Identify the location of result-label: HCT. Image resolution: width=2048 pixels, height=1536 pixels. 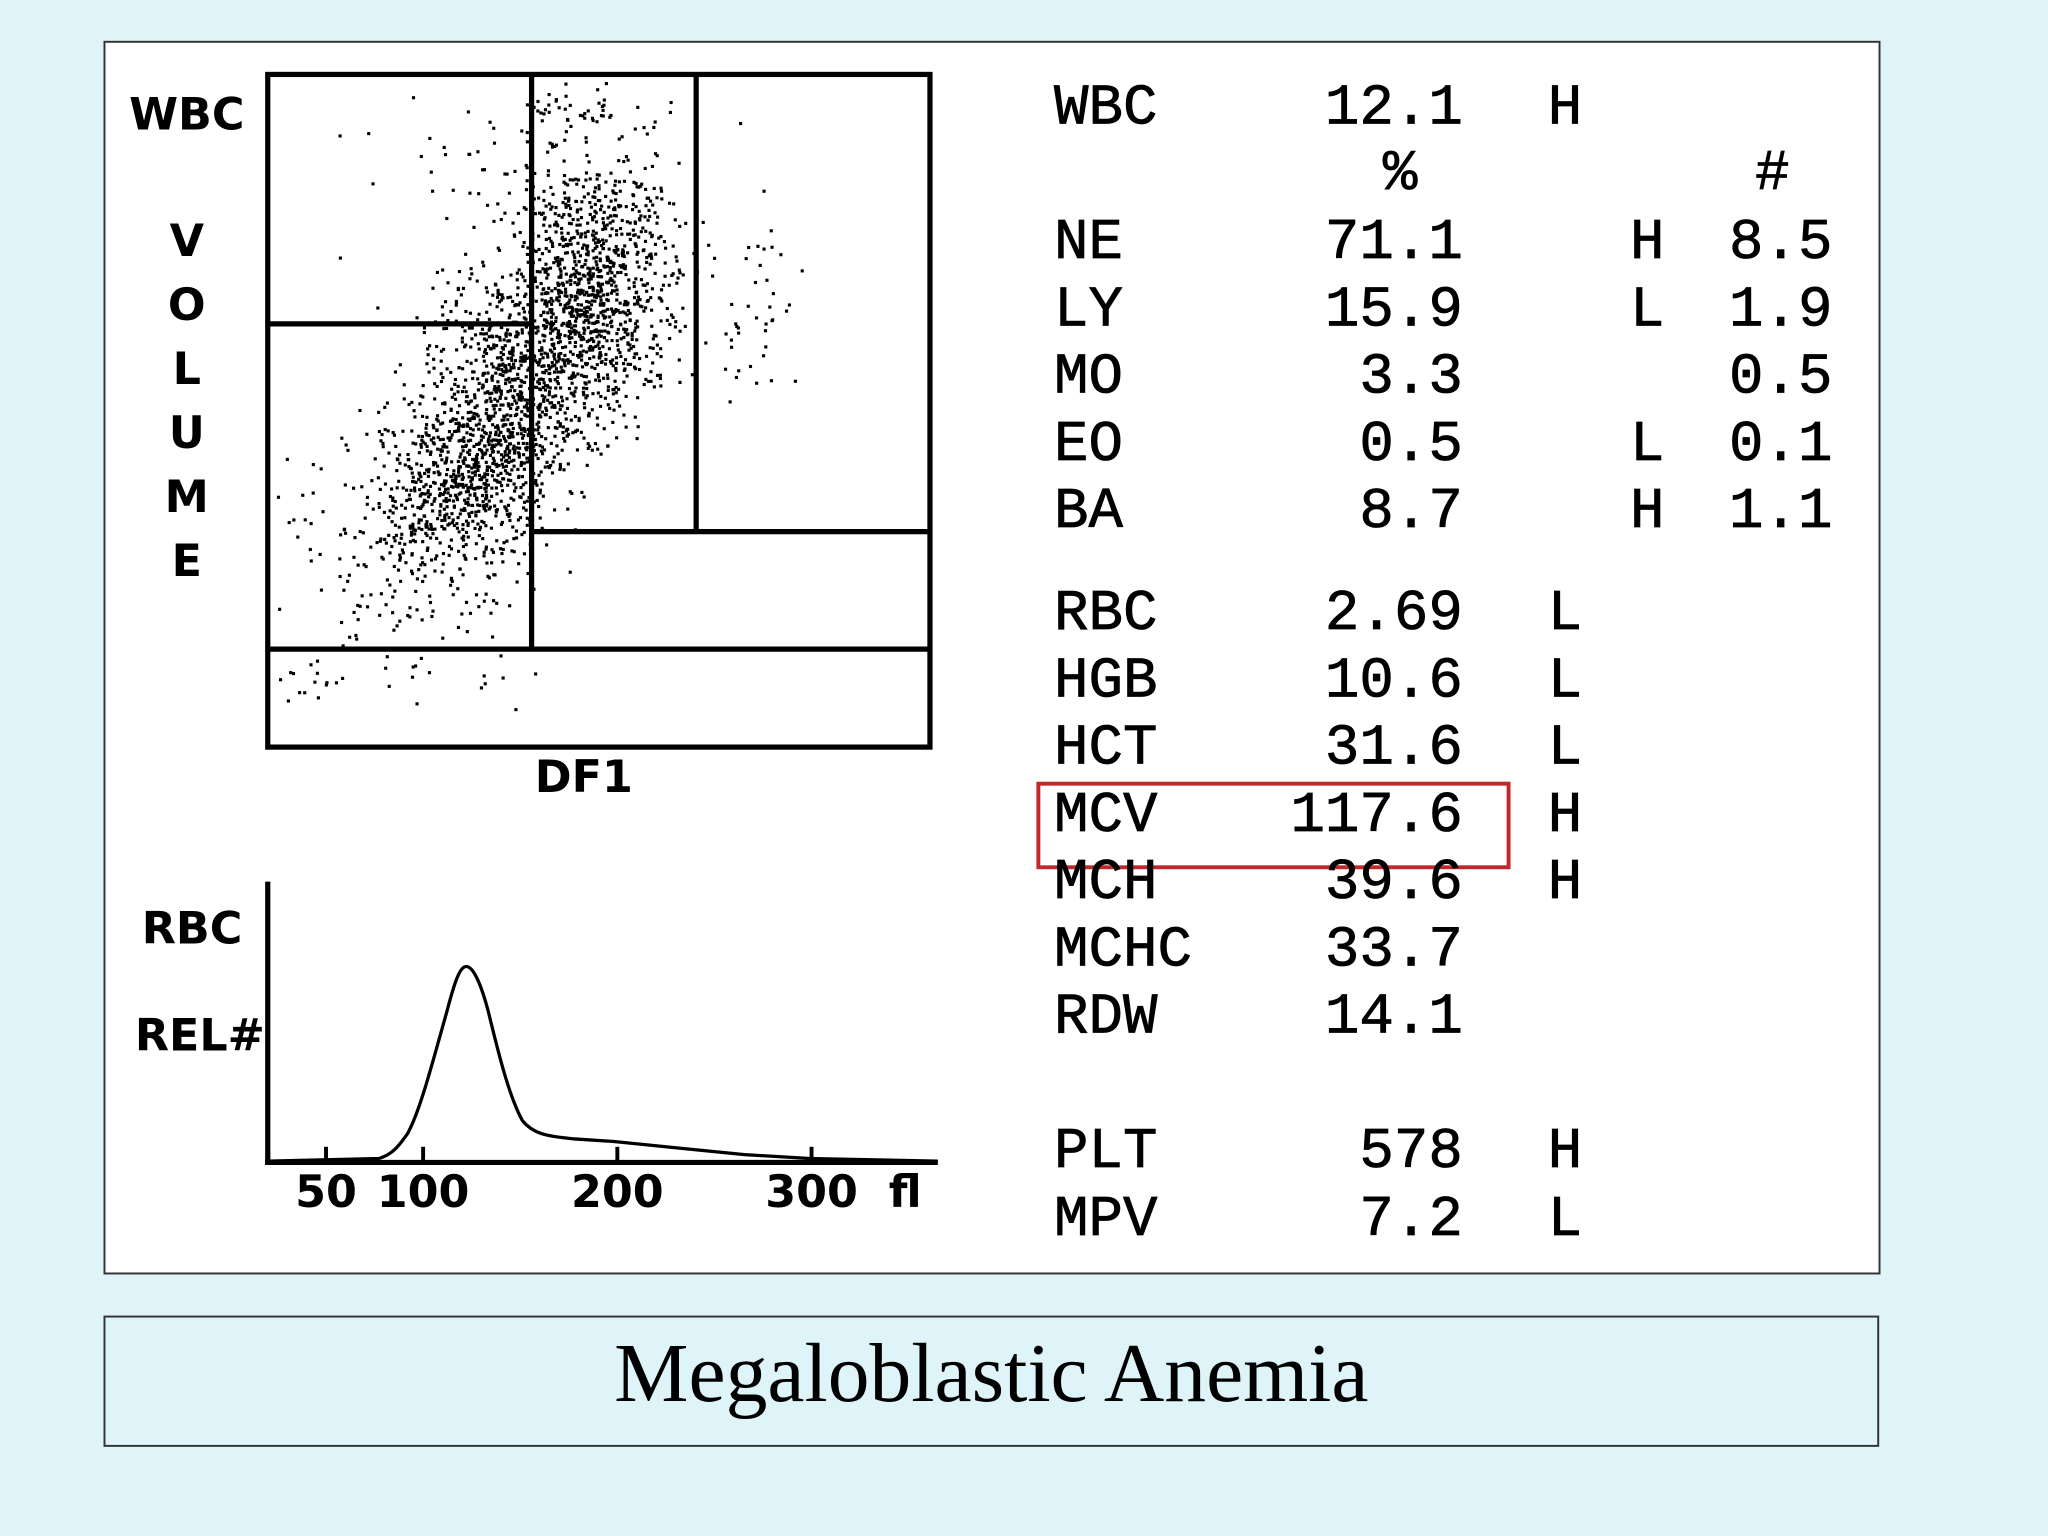
(1105, 749).